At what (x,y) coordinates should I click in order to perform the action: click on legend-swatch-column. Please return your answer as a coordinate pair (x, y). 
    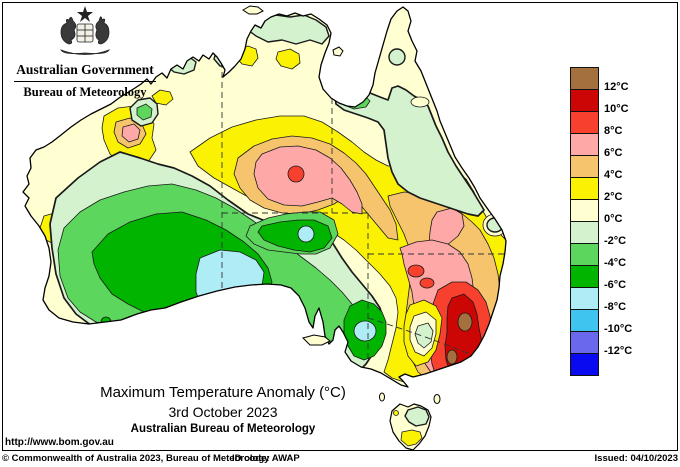
    Looking at the image, I should click on (584, 221).